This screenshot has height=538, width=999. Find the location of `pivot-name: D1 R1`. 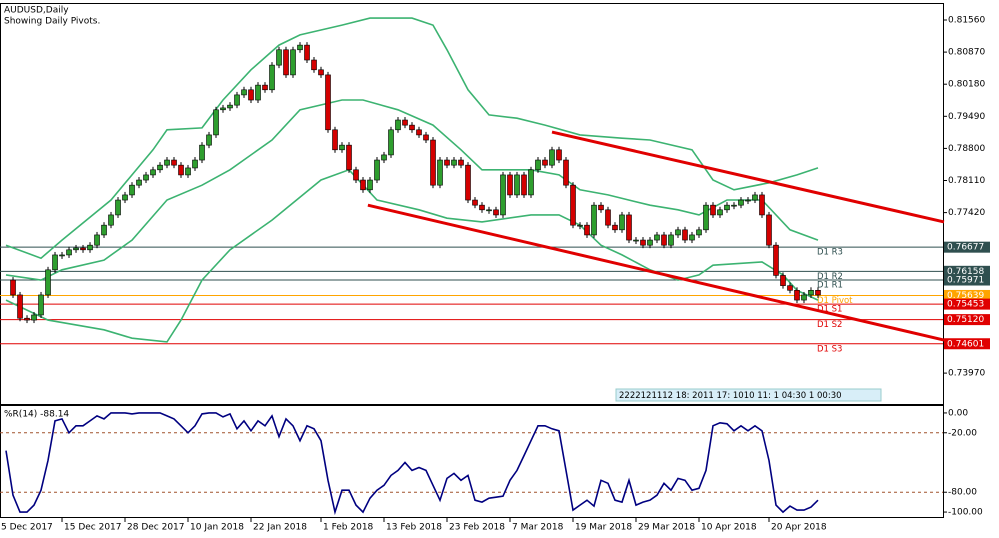

pivot-name: D1 R1 is located at coordinates (830, 286).